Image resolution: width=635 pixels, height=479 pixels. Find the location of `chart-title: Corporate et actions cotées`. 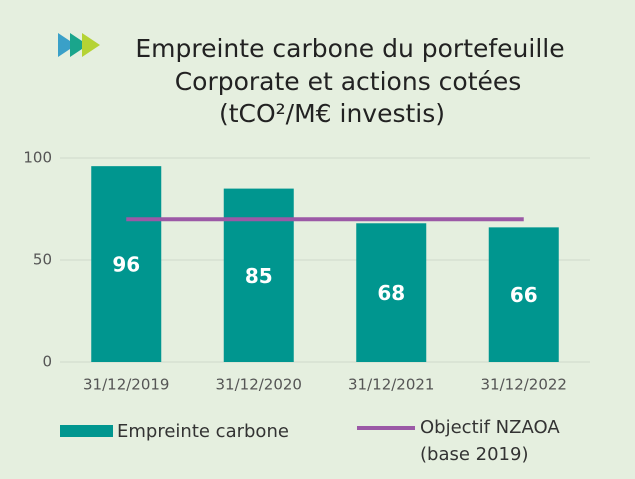

chart-title: Corporate et actions cotées is located at coordinates (348, 81).